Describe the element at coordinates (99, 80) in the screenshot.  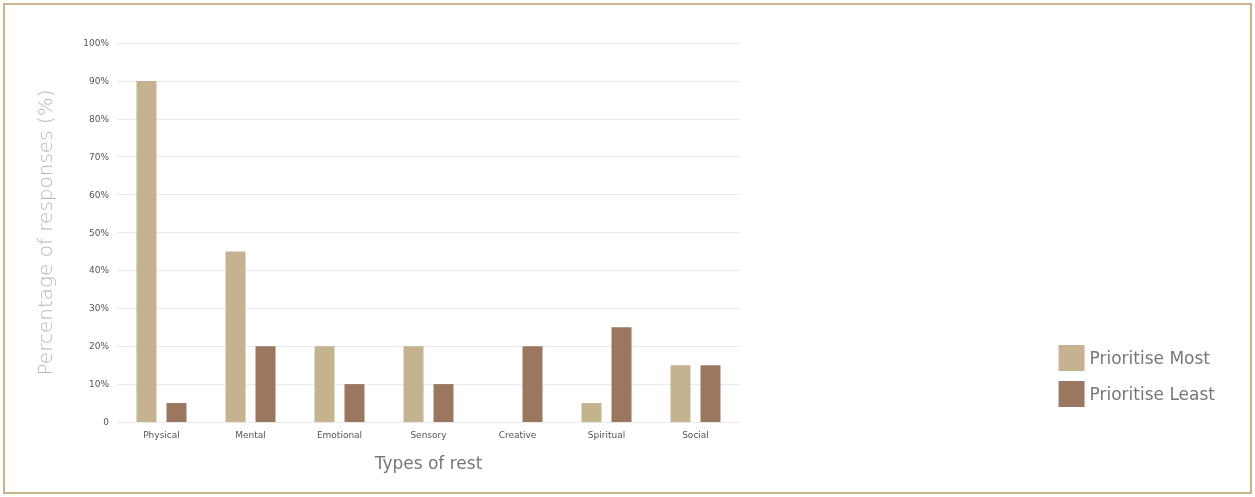
I see `y-tick-label: 90%` at that location.